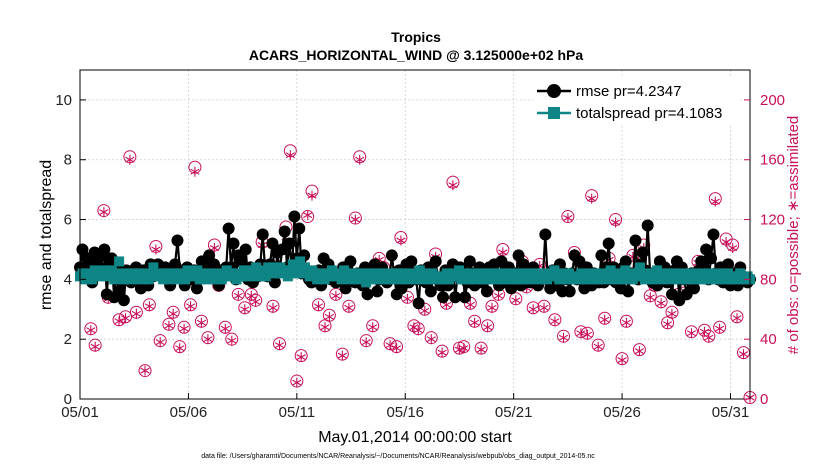 The height and width of the screenshot is (470, 830). I want to click on x-axis-label: May.01,2014 00:00:00 start, so click(415, 437).